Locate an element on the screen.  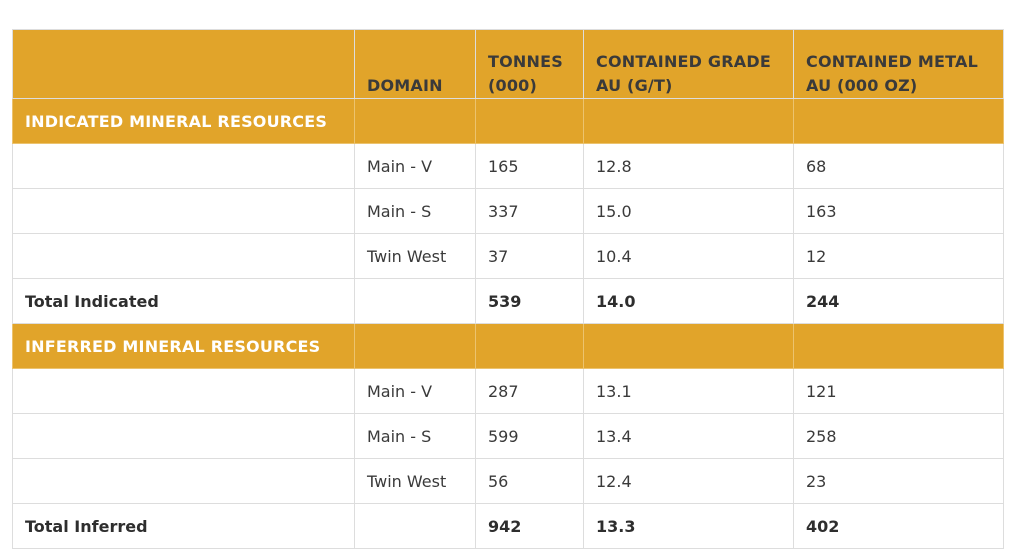
header-grade-line1: CONTAINED GRADE is located at coordinates (683, 61).